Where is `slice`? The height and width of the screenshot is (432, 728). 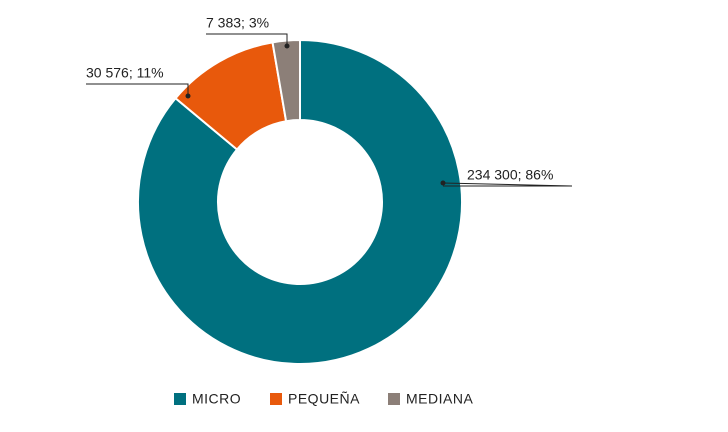 slice is located at coordinates (286, 80).